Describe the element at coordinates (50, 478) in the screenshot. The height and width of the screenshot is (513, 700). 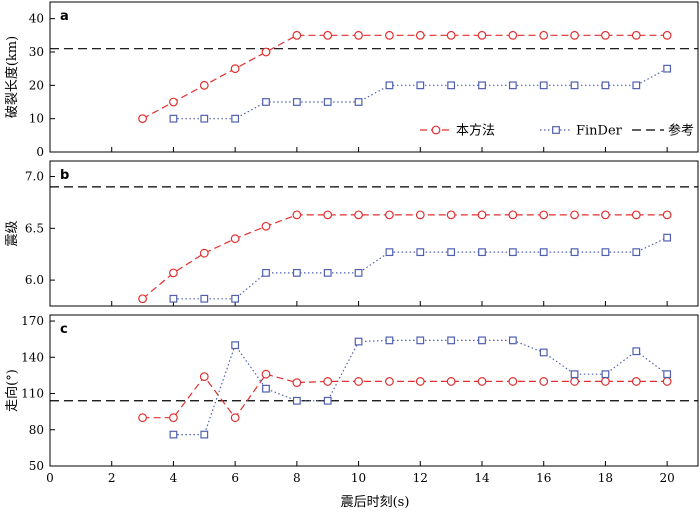
I see `x-tick-label: 0` at that location.